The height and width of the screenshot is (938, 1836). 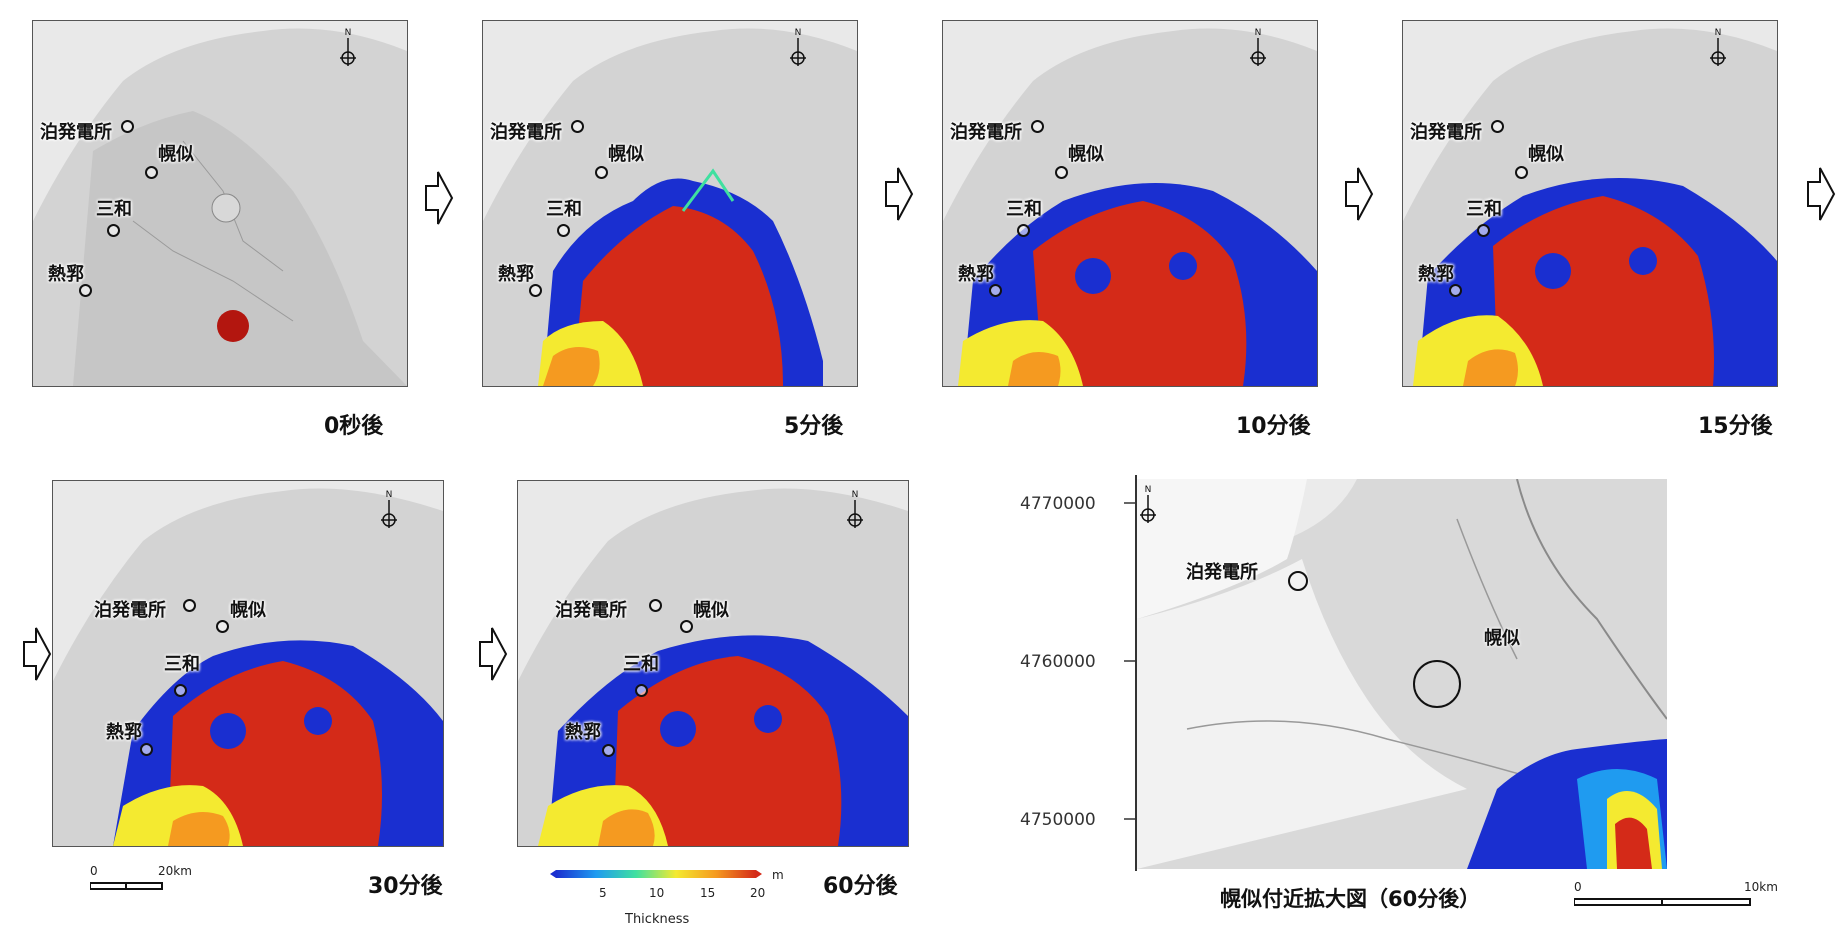 I want to click on zoom-map-frame, so click(x=1402, y=674).